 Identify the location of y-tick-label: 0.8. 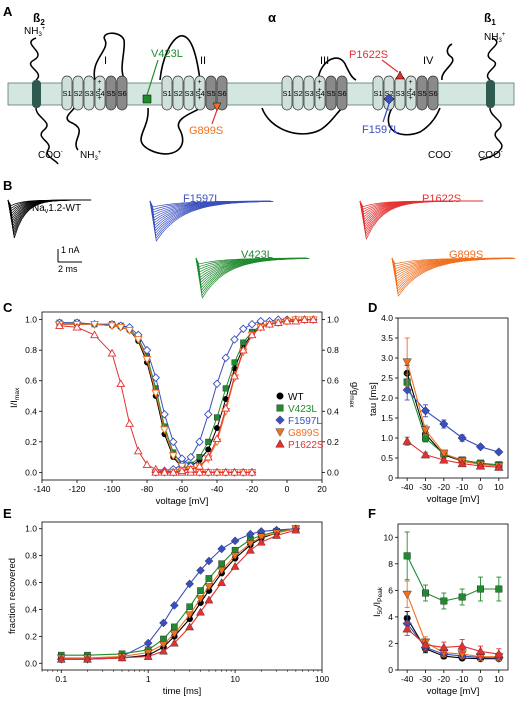
(31, 350).